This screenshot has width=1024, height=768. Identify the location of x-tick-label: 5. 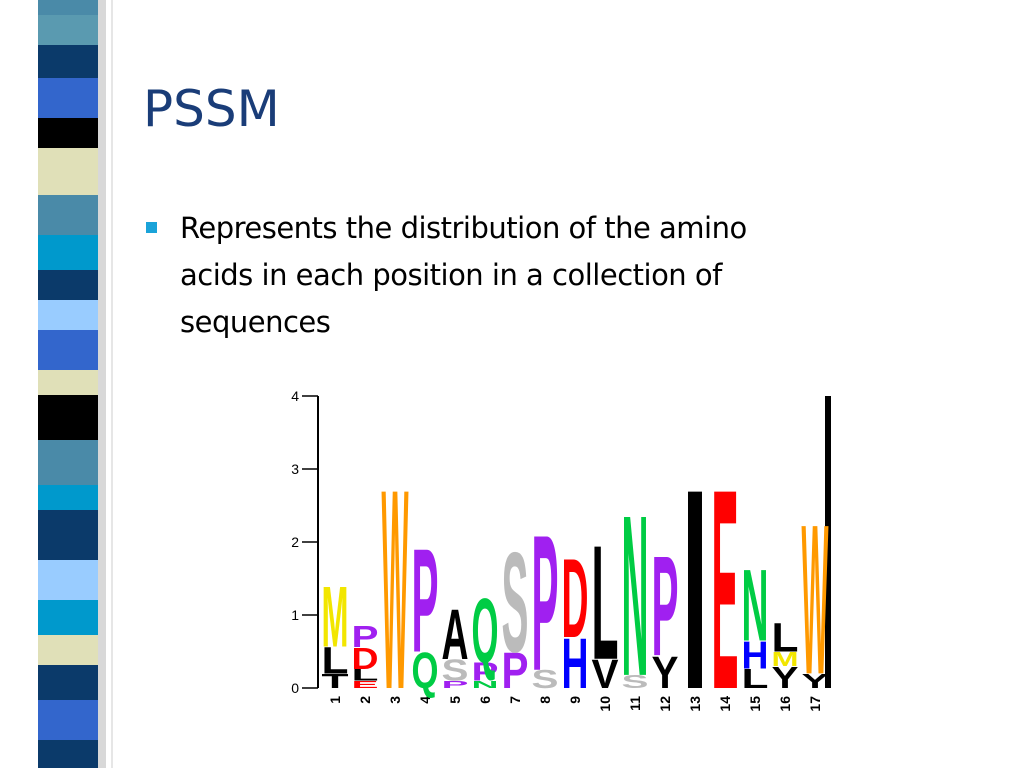
(455, 700).